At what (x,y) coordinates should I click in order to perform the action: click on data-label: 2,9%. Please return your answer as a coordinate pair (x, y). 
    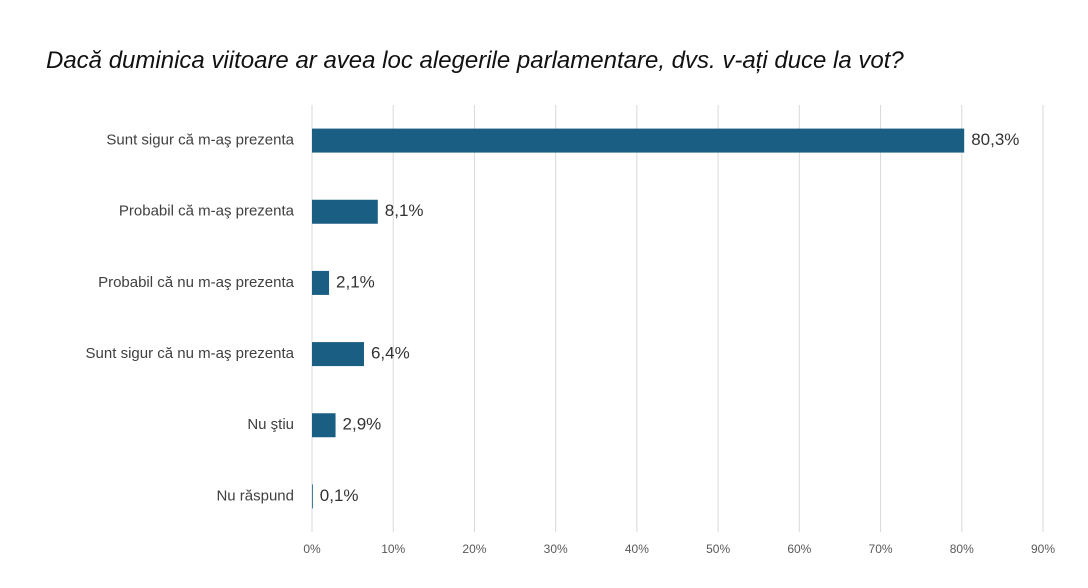
    Looking at the image, I should click on (362, 424).